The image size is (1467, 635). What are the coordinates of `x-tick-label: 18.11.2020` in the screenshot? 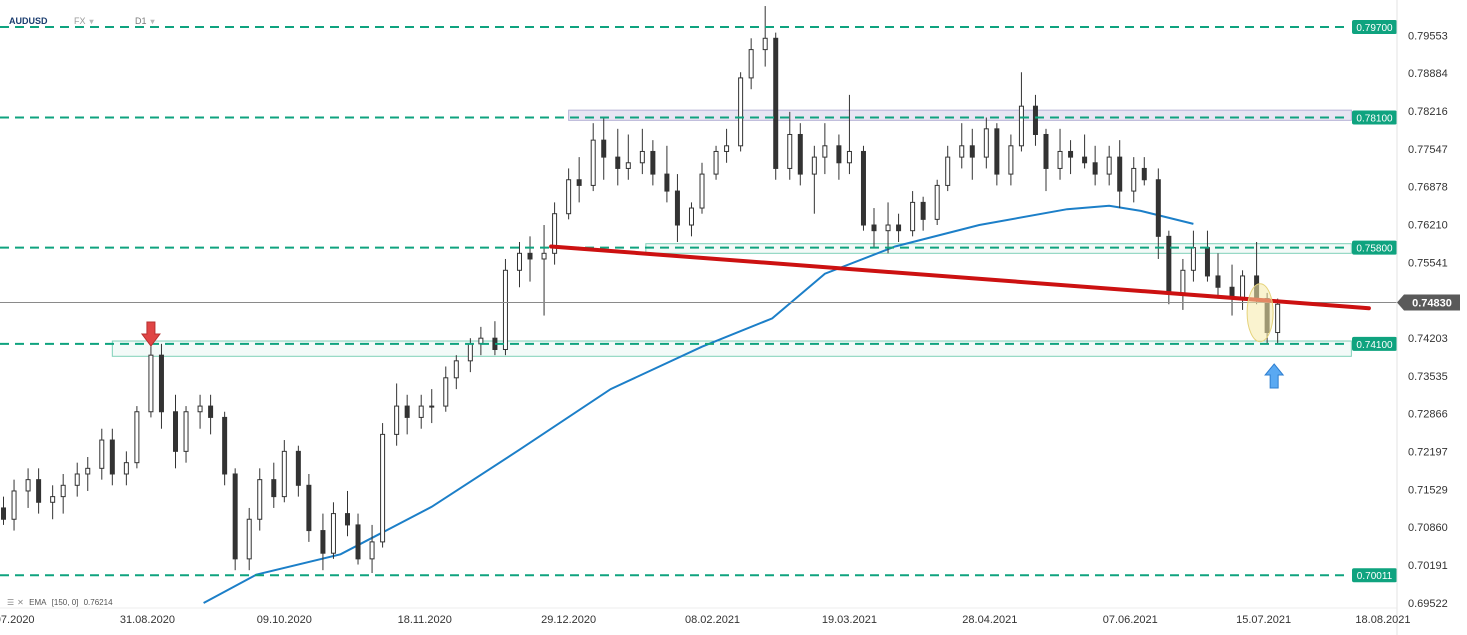 It's located at (425, 620).